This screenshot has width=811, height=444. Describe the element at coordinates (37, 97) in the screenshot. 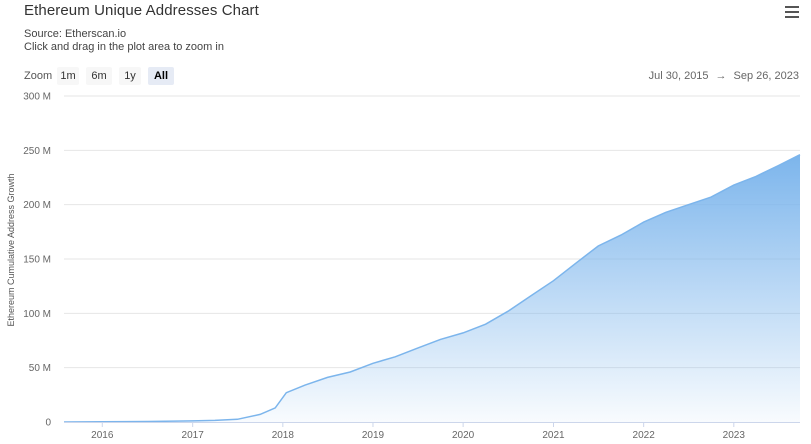

I see `y-tick-label: 300 M` at that location.